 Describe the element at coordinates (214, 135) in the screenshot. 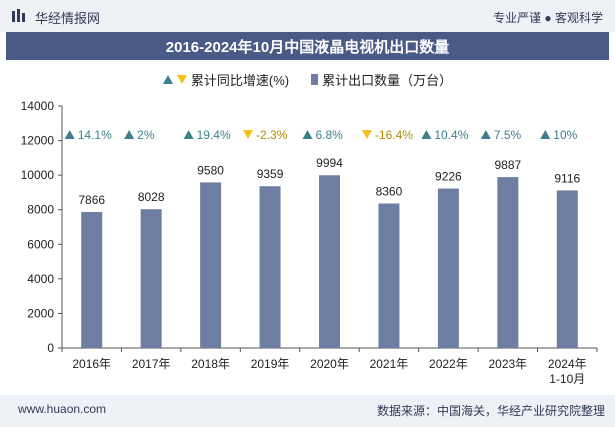

I see `growth-label: 19.4%` at that location.